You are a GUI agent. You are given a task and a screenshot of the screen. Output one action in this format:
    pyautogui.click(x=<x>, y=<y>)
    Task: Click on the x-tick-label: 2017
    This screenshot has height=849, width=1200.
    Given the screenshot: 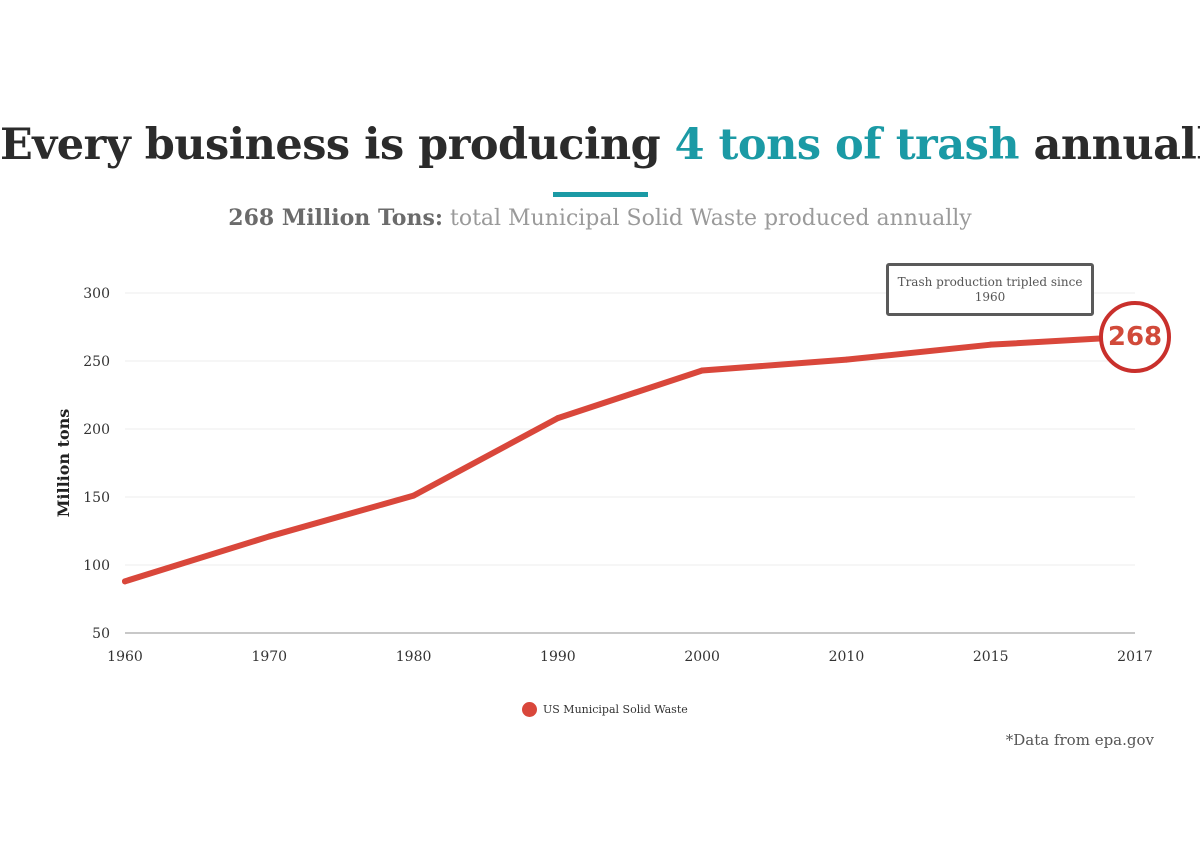 What is the action you would take?
    pyautogui.click(x=1135, y=657)
    